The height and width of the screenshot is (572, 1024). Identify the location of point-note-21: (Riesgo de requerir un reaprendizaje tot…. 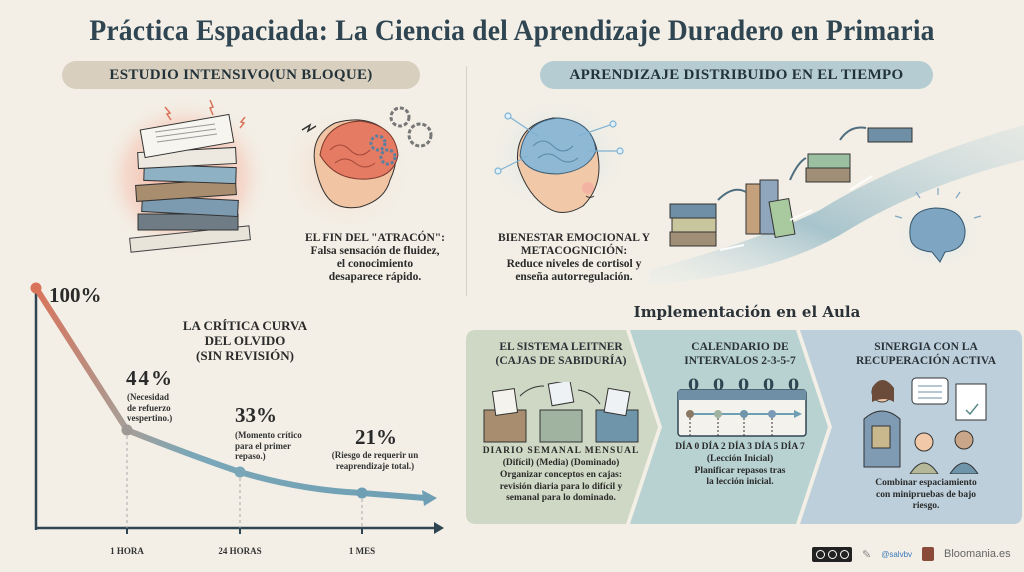
(375, 460).